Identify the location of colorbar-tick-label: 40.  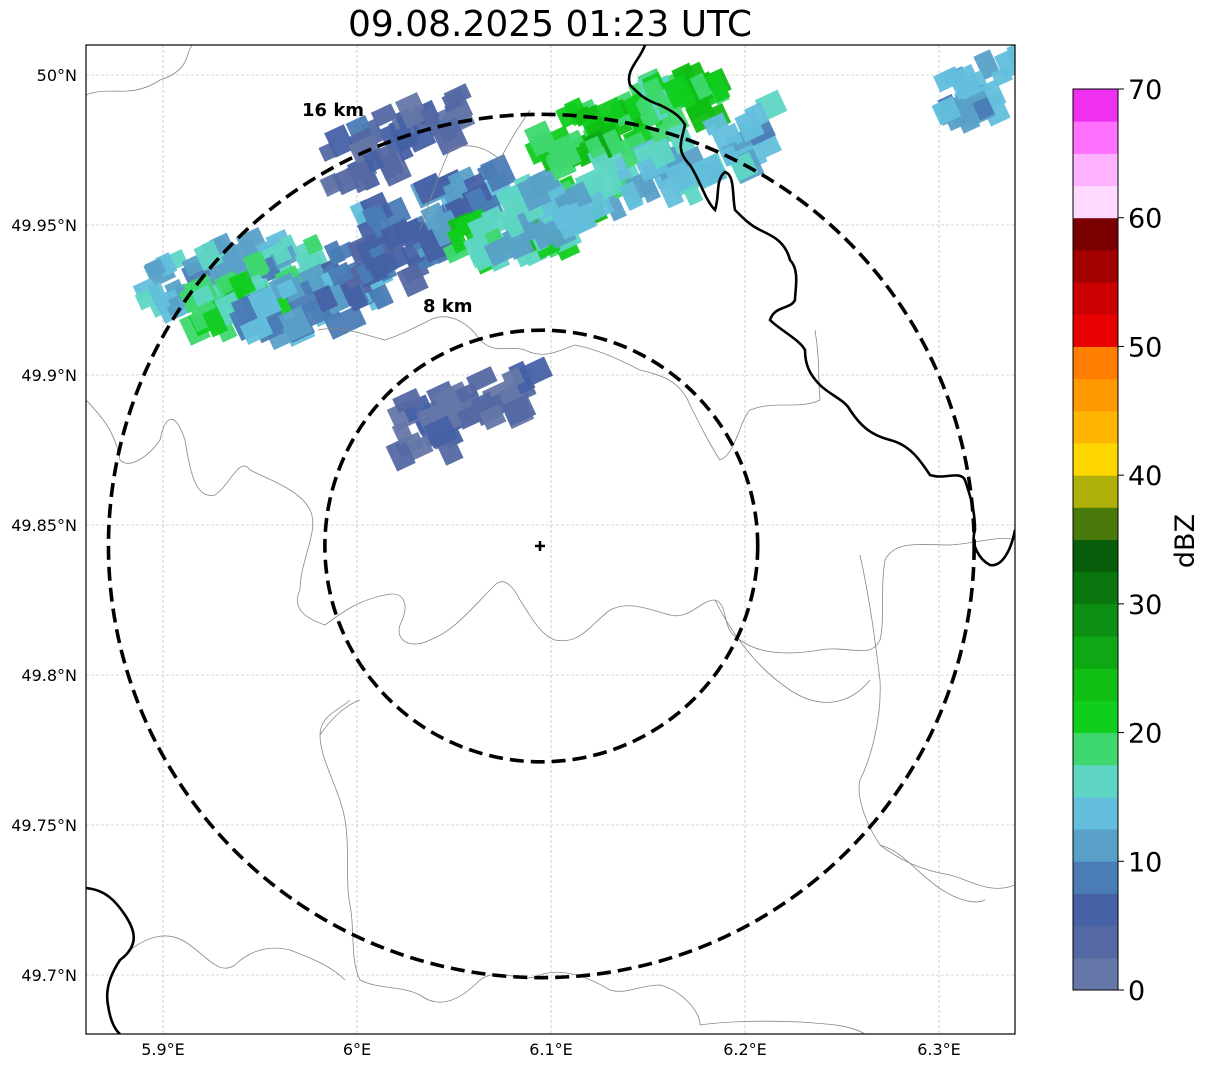
(1145, 476).